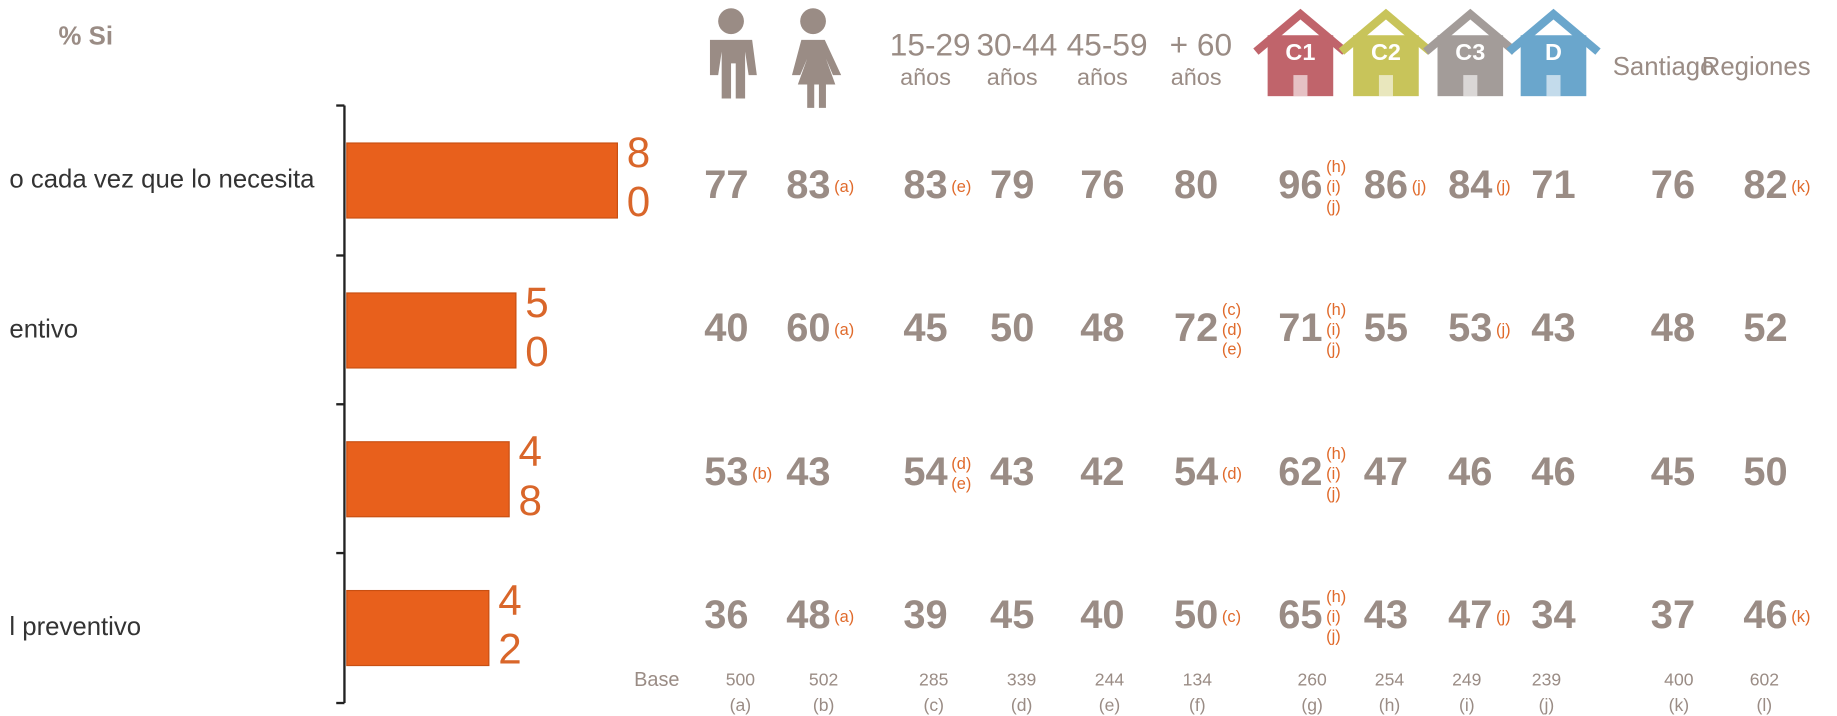 This screenshot has width=1837, height=716. Describe the element at coordinates (1386, 472) in the screenshot. I see `cell-value: 47` at that location.